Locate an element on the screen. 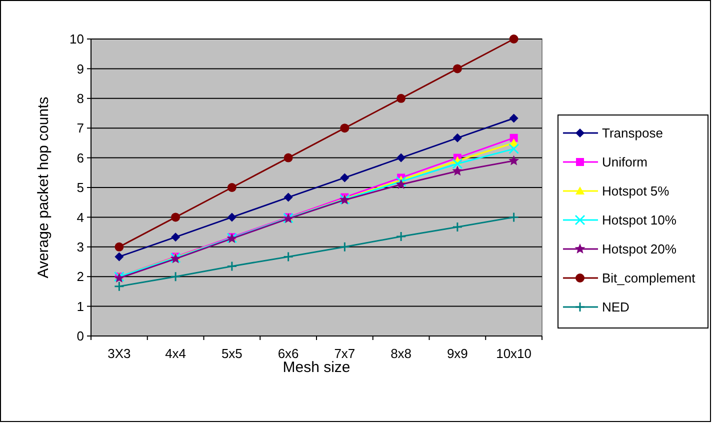 This screenshot has width=712, height=423. legend-label: Hotspot 5% is located at coordinates (636, 191).